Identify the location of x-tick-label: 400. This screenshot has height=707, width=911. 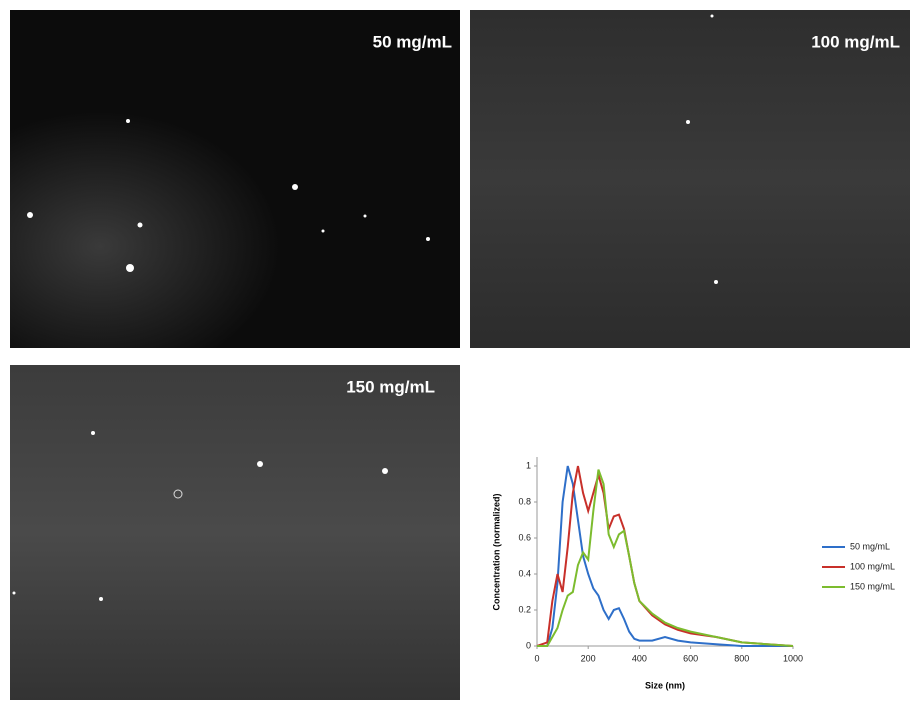
(639, 658).